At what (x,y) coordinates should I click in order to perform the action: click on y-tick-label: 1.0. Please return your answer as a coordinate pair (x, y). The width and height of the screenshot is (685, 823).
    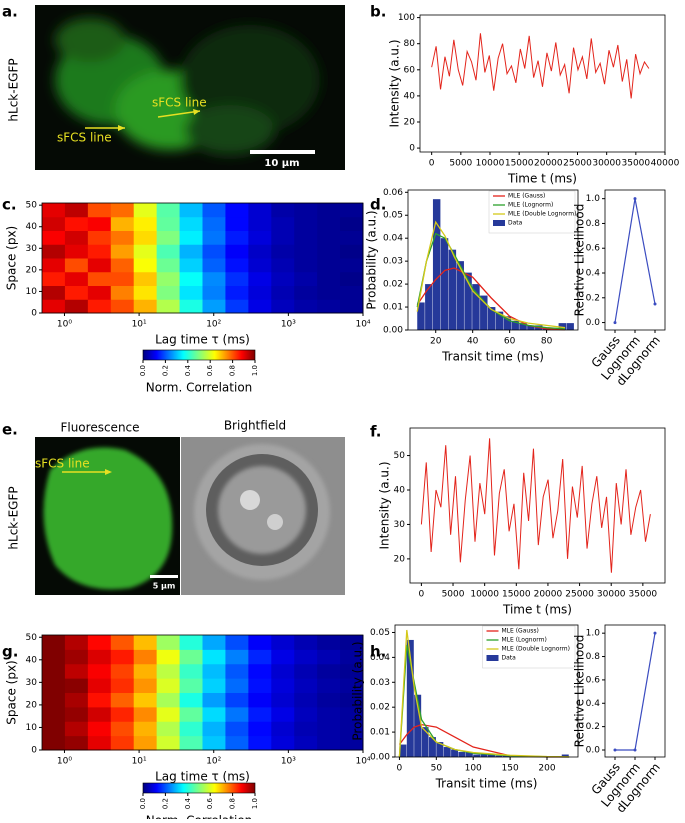
    Looking at the image, I should click on (593, 634).